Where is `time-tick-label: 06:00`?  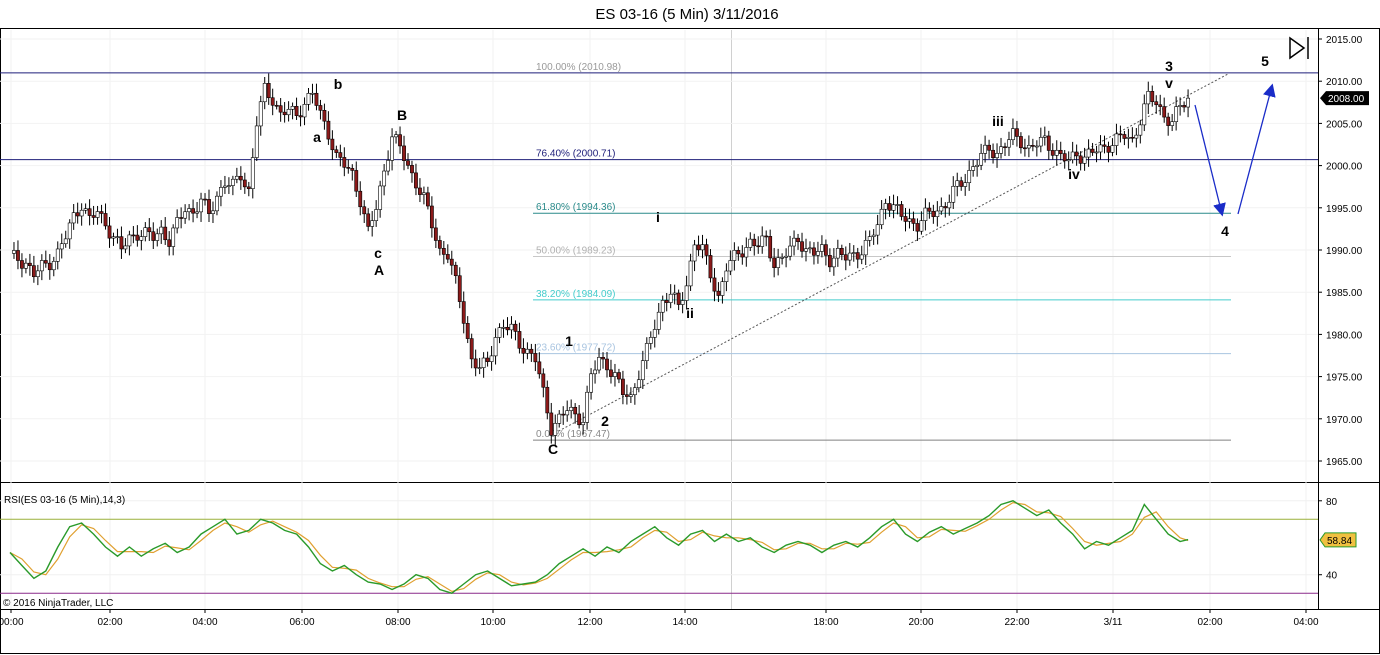 time-tick-label: 06:00 is located at coordinates (301, 622).